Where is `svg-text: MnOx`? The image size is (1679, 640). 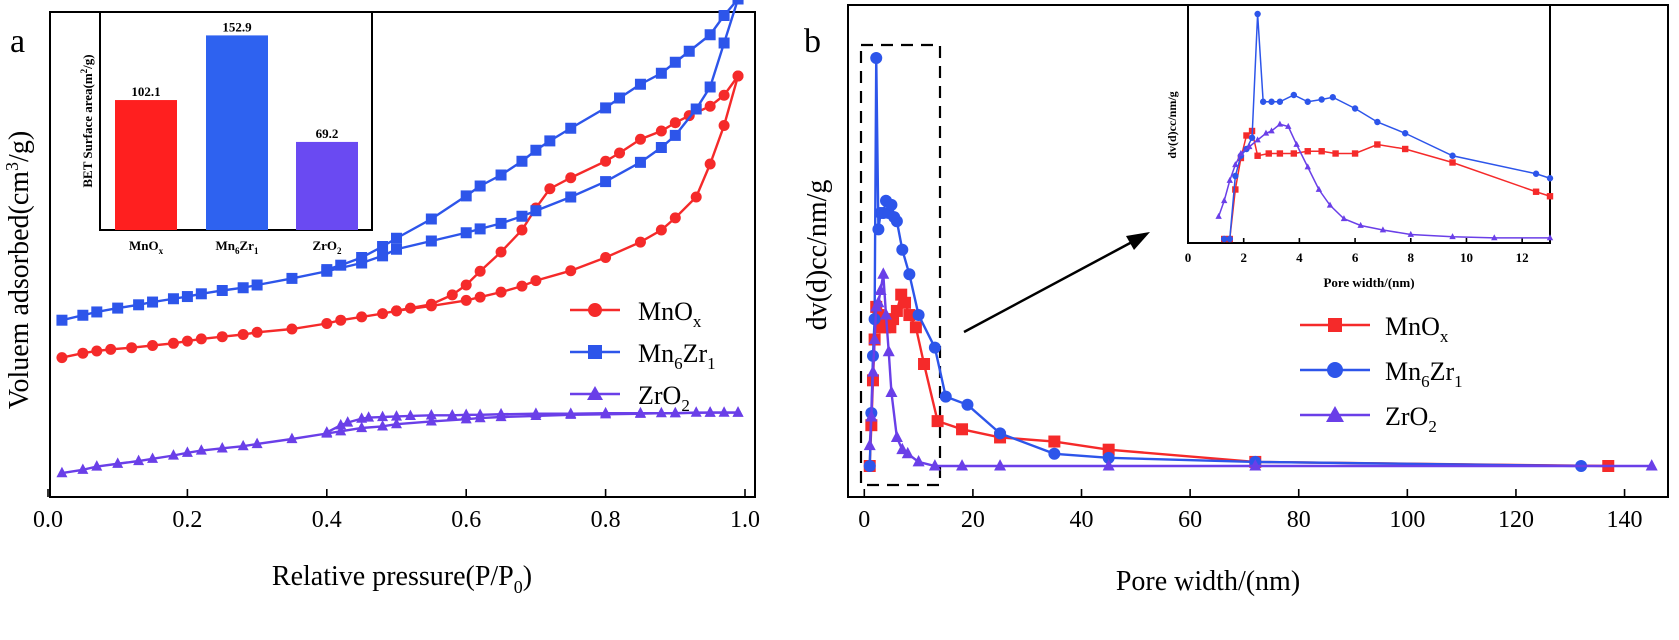
svg-text: MnOx is located at coordinates (1417, 329).